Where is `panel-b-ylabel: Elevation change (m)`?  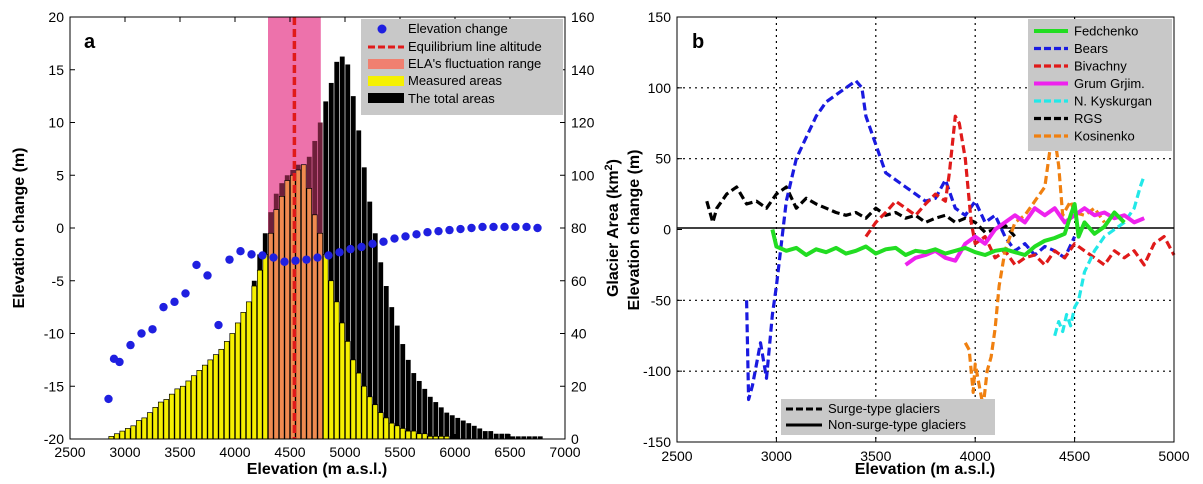 panel-b-ylabel: Elevation change (m) is located at coordinates (634, 230).